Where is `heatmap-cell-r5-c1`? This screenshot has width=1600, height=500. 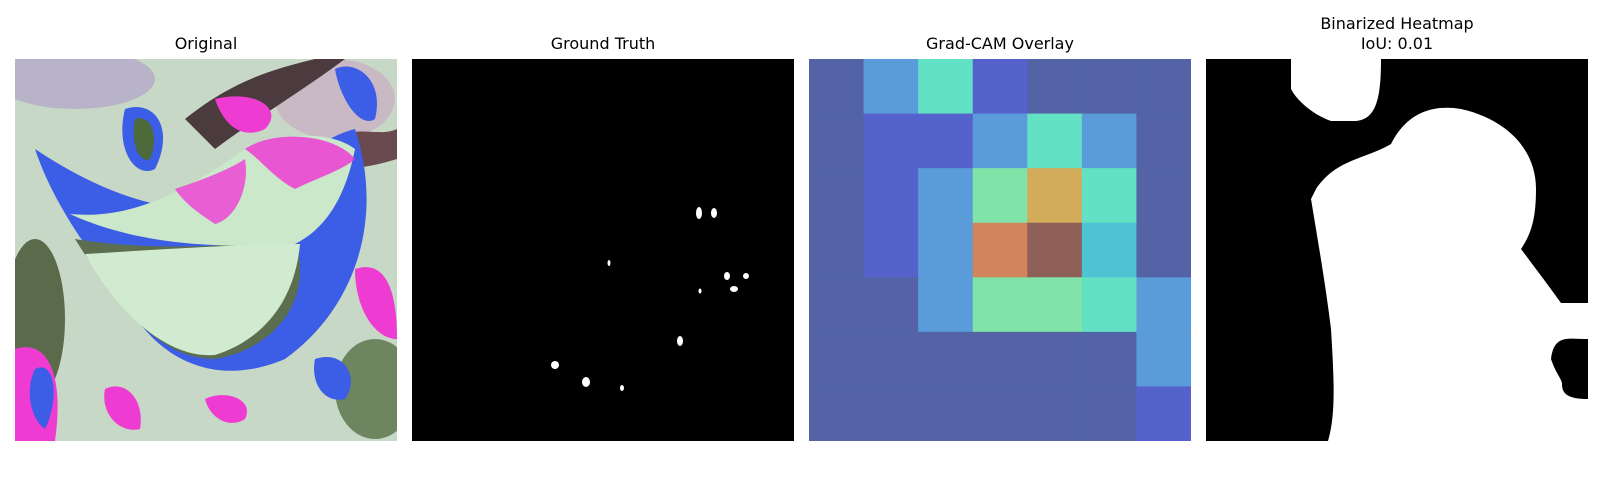 heatmap-cell-r5-c1 is located at coordinates (891, 359).